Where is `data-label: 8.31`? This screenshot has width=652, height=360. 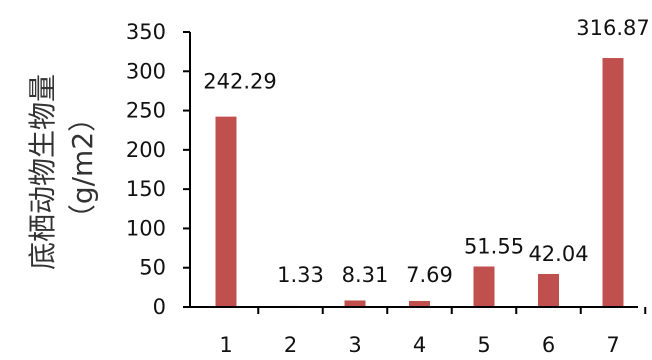
data-label: 8.31 is located at coordinates (365, 275).